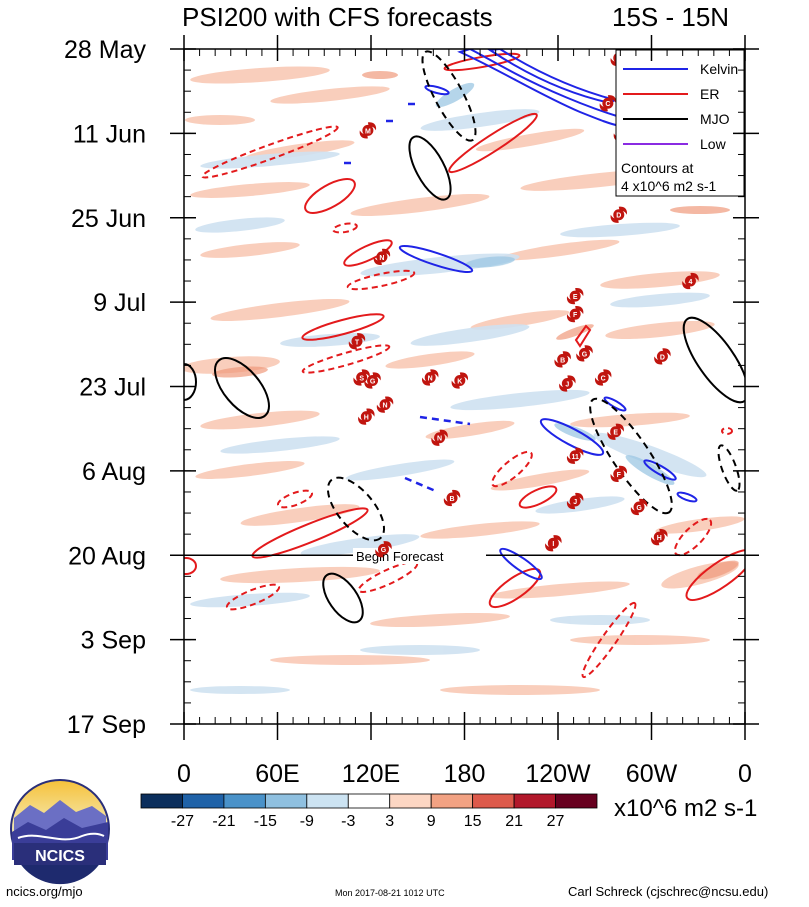 The height and width of the screenshot is (907, 809). Describe the element at coordinates (113, 641) in the screenshot. I see `y-tick-label: 3 Sep` at that location.